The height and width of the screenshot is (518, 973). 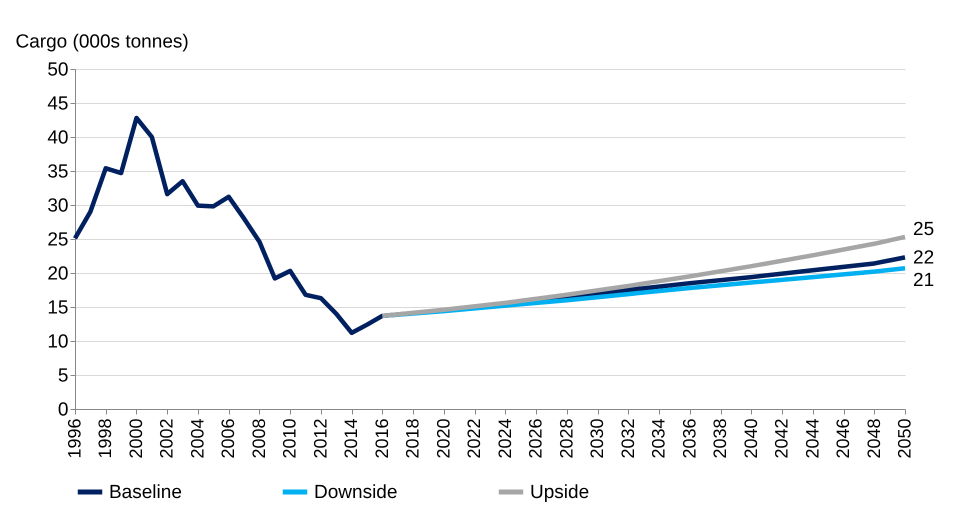 What do you see at coordinates (136, 438) in the screenshot?
I see `x-tick-label: 2000` at bounding box center [136, 438].